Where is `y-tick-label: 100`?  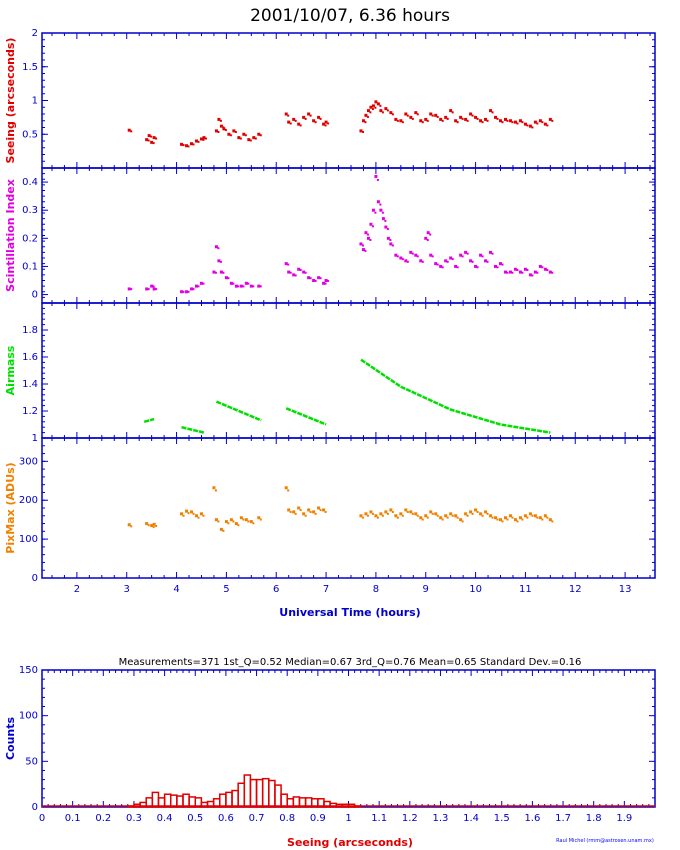
y-tick-label: 100 is located at coordinates (28, 716).